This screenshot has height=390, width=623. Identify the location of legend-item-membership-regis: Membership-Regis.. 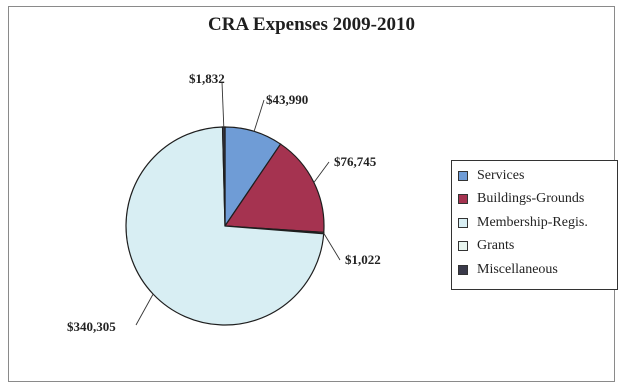
(537, 223).